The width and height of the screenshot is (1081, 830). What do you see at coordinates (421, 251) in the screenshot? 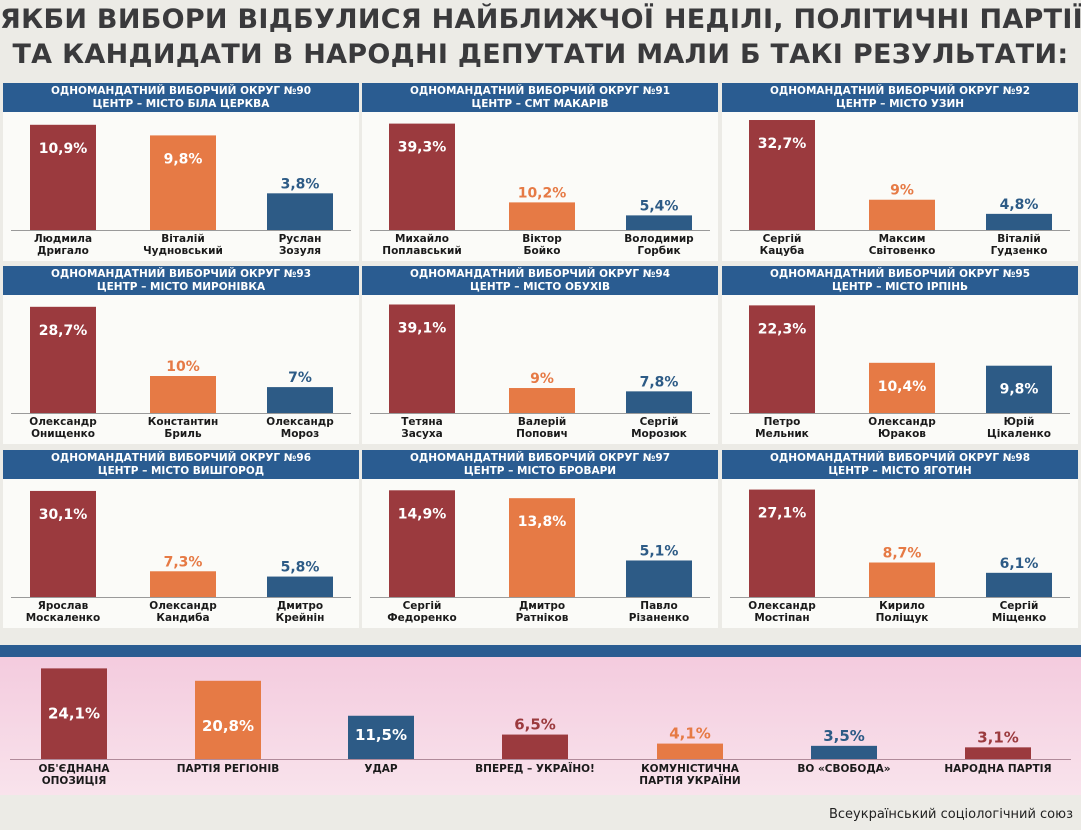
I see `candidate-name: Поплавський` at bounding box center [421, 251].